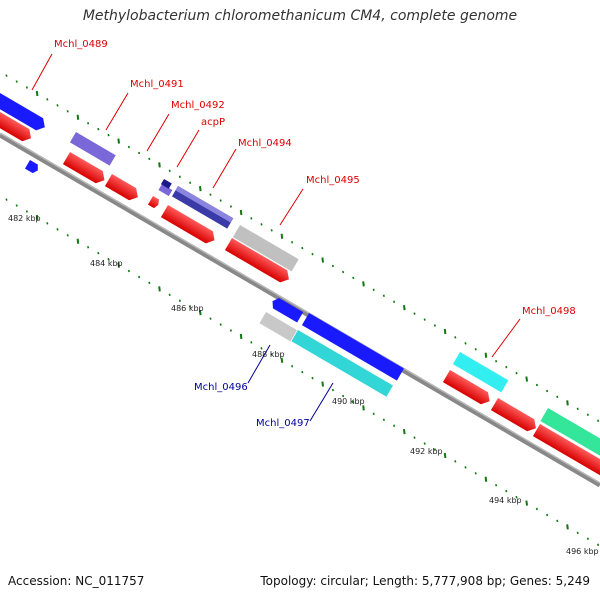 The width and height of the screenshot is (600, 600). I want to click on gene-Mchl_0496-small-feature, so click(286, 309).